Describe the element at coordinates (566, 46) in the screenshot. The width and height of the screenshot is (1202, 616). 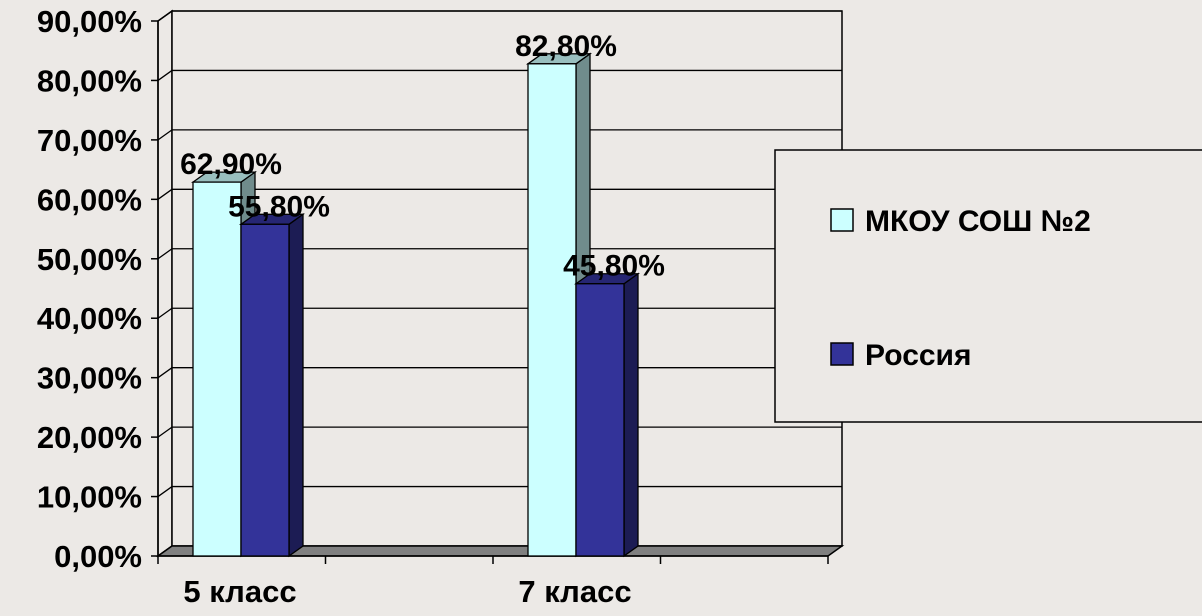
I see `data-label: 82,80%` at that location.